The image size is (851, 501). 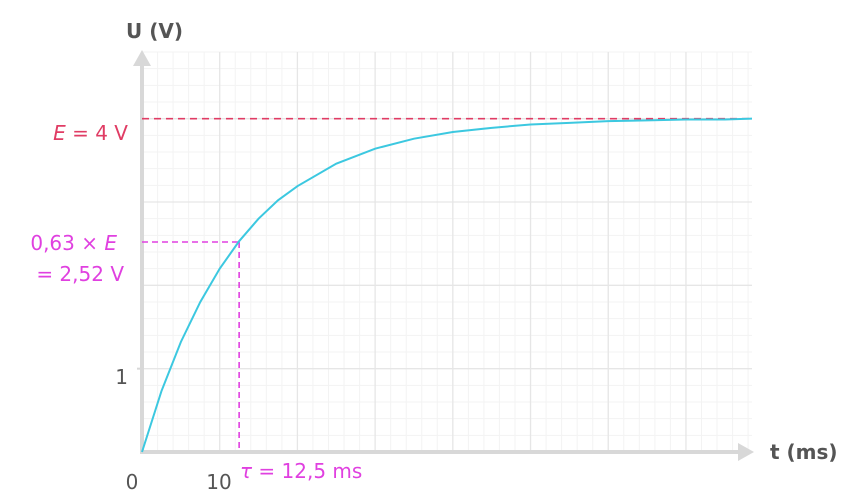 What do you see at coordinates (746, 452) in the screenshot?
I see `x-axis-arrow` at bounding box center [746, 452].